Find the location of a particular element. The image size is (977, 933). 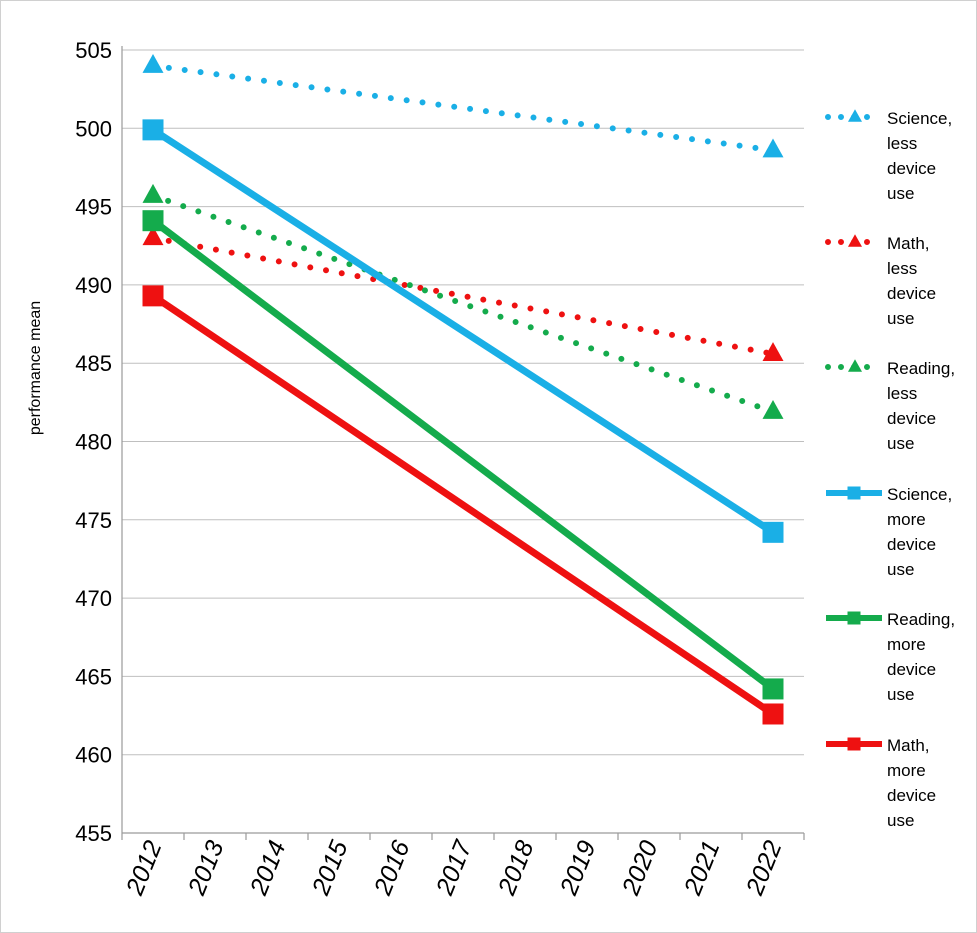

y-tick-label: 455 is located at coordinates (93, 833).